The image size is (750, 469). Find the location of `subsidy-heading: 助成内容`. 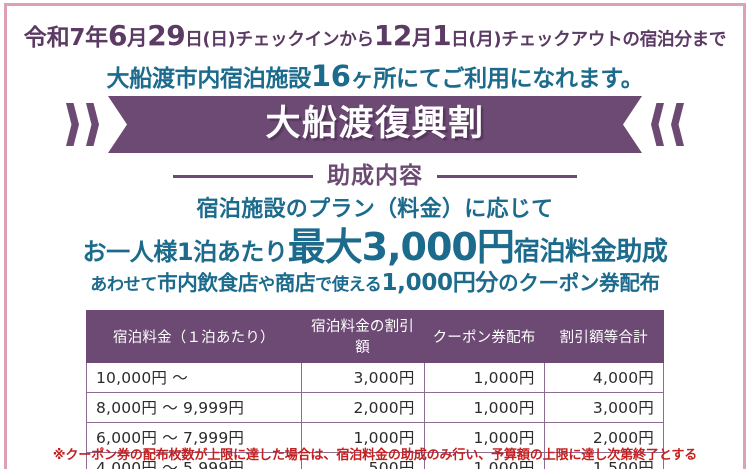

subsidy-heading: 助成内容 is located at coordinates (375, 176).